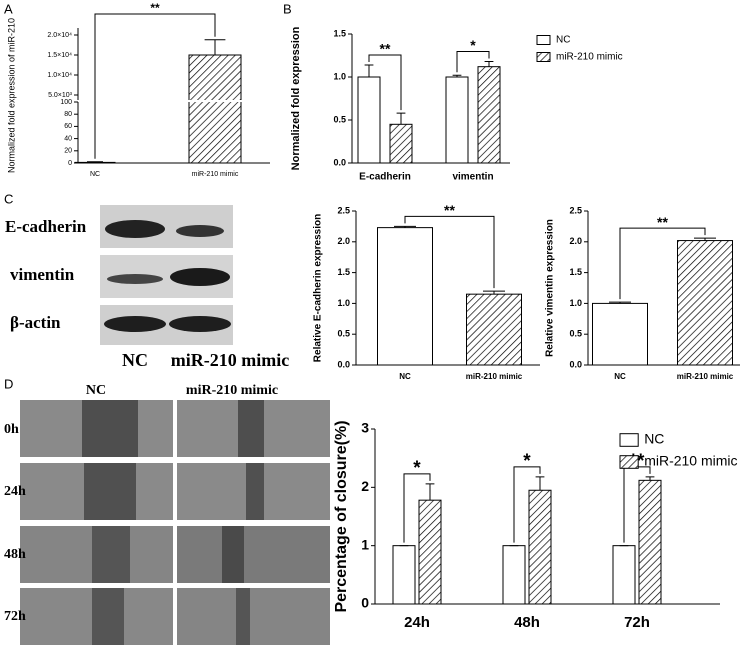 This screenshot has width=750, height=646. Describe the element at coordinates (15, 491) in the screenshot. I see `wound-row-label: 24h` at that location.